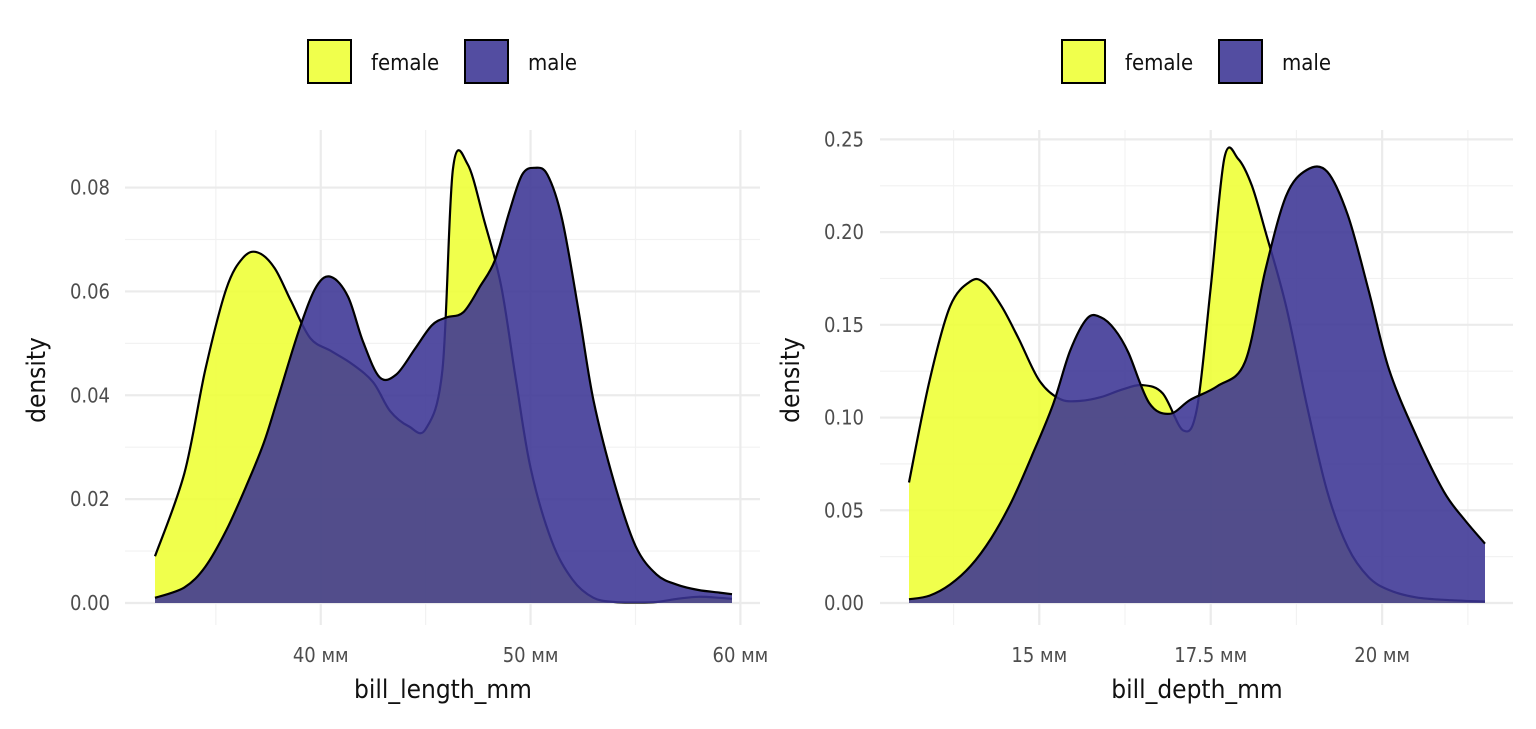 This screenshot has height=729, width=1536. I want to click on y-tick-label: 0.10, so click(844, 418).